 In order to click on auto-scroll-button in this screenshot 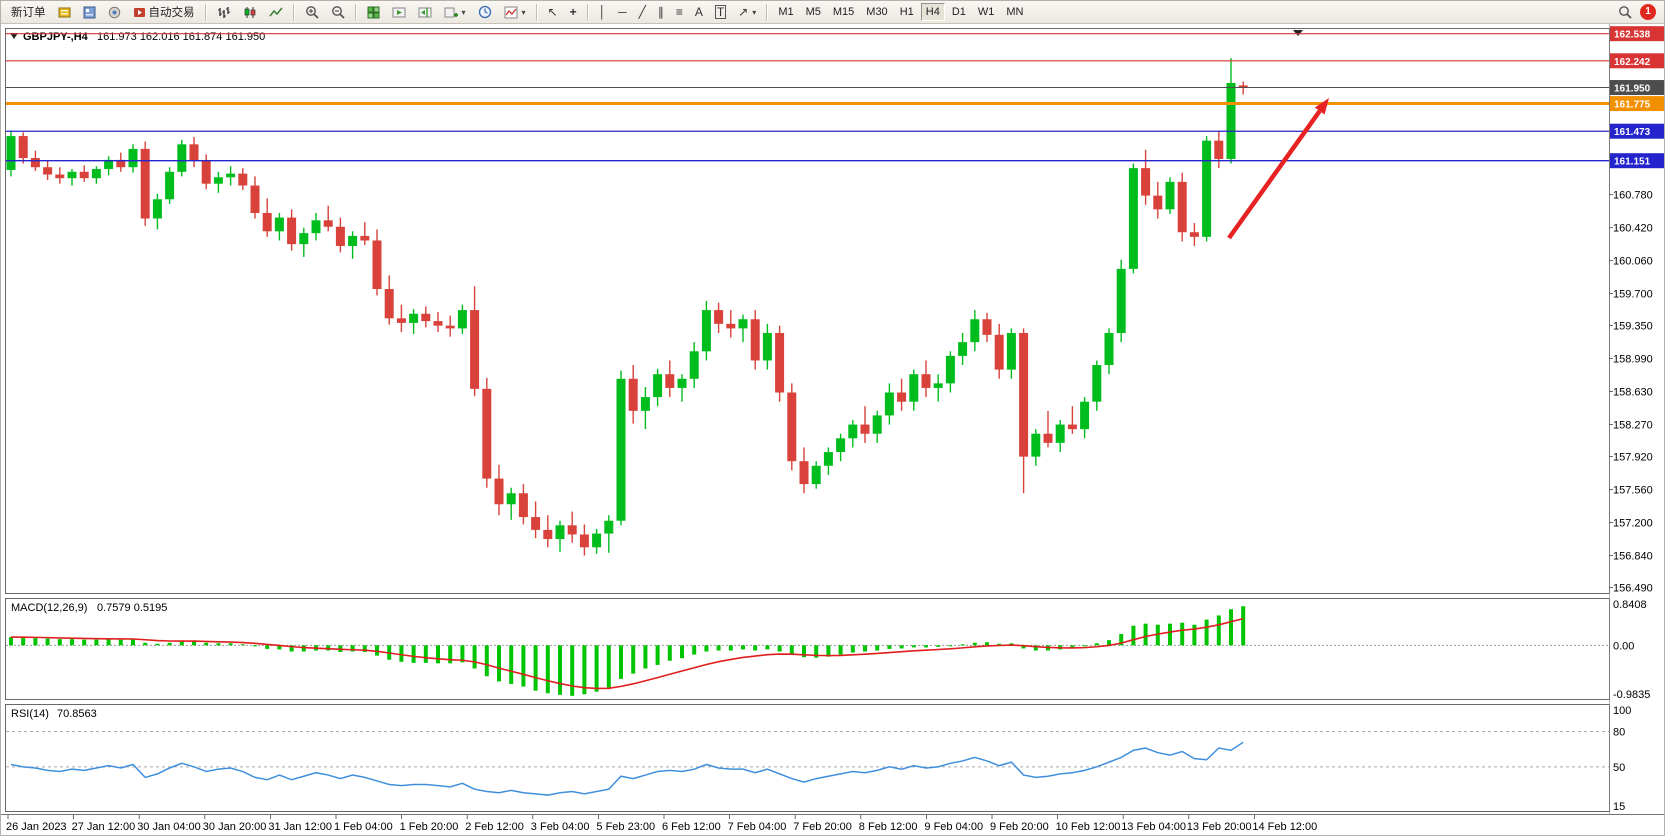, I will do `click(399, 12)`.